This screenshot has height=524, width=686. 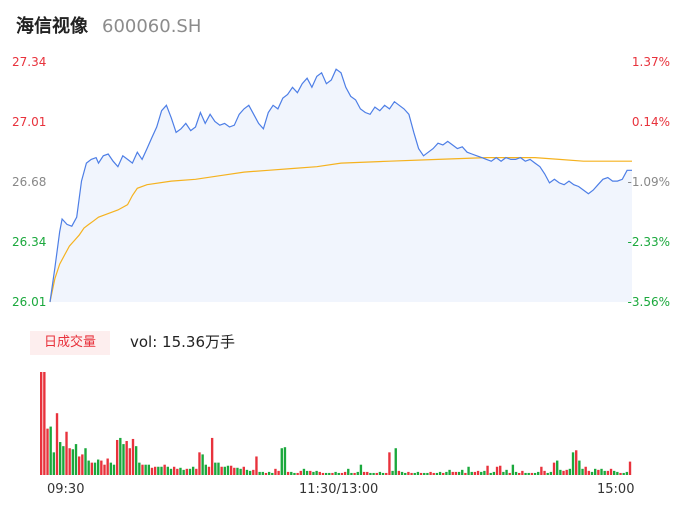 What do you see at coordinates (29, 182) in the screenshot?
I see `price-tick: 26.68` at bounding box center [29, 182].